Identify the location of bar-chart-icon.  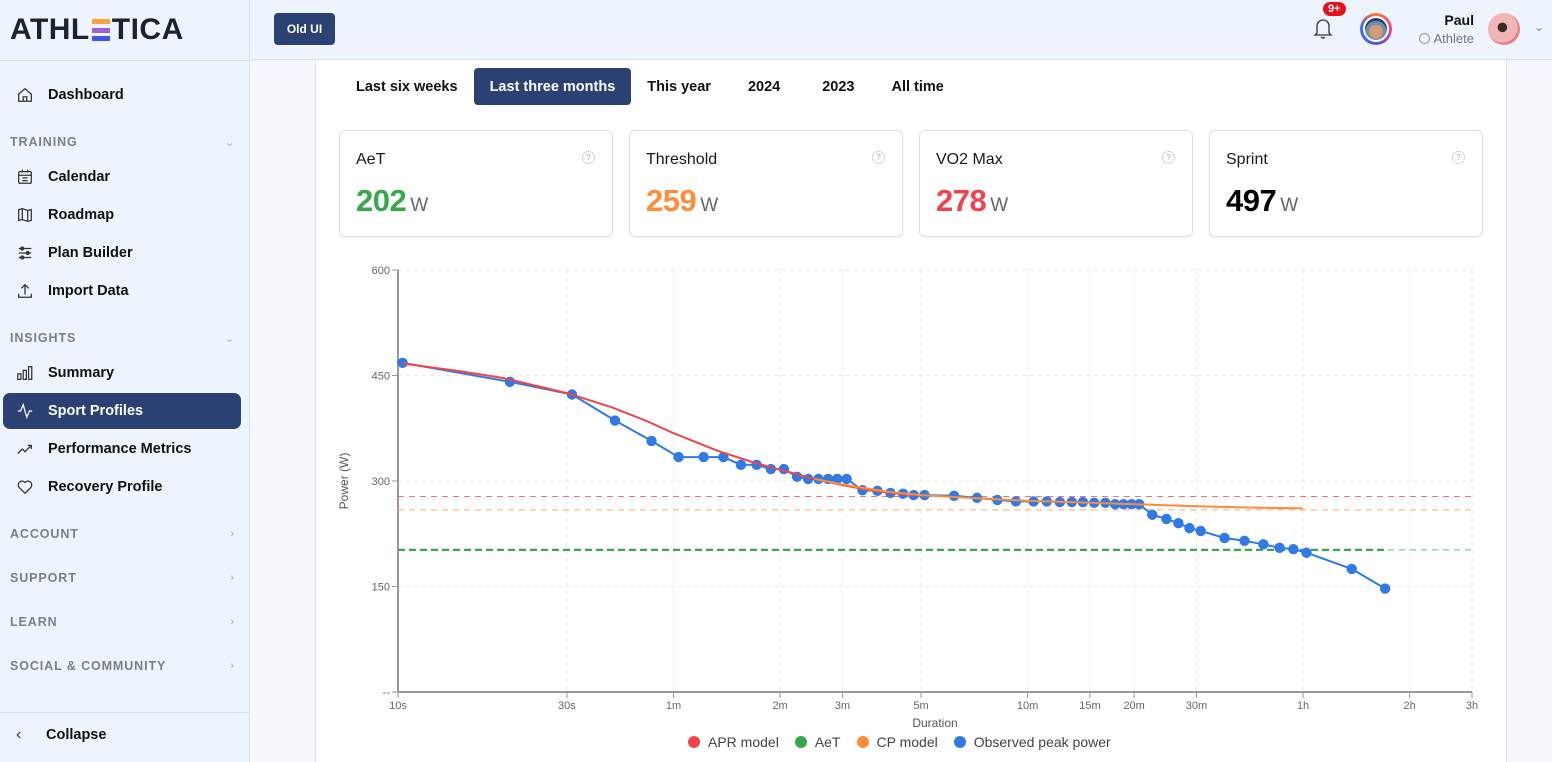
(25, 373).